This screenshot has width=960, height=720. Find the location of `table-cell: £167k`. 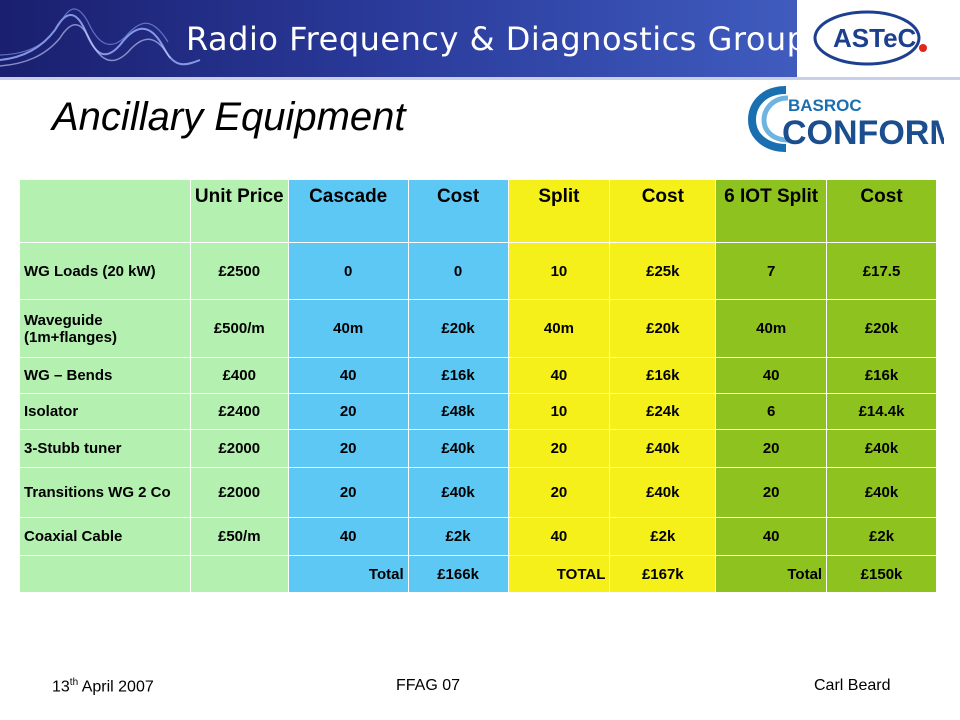

table-cell: £167k is located at coordinates (663, 574).